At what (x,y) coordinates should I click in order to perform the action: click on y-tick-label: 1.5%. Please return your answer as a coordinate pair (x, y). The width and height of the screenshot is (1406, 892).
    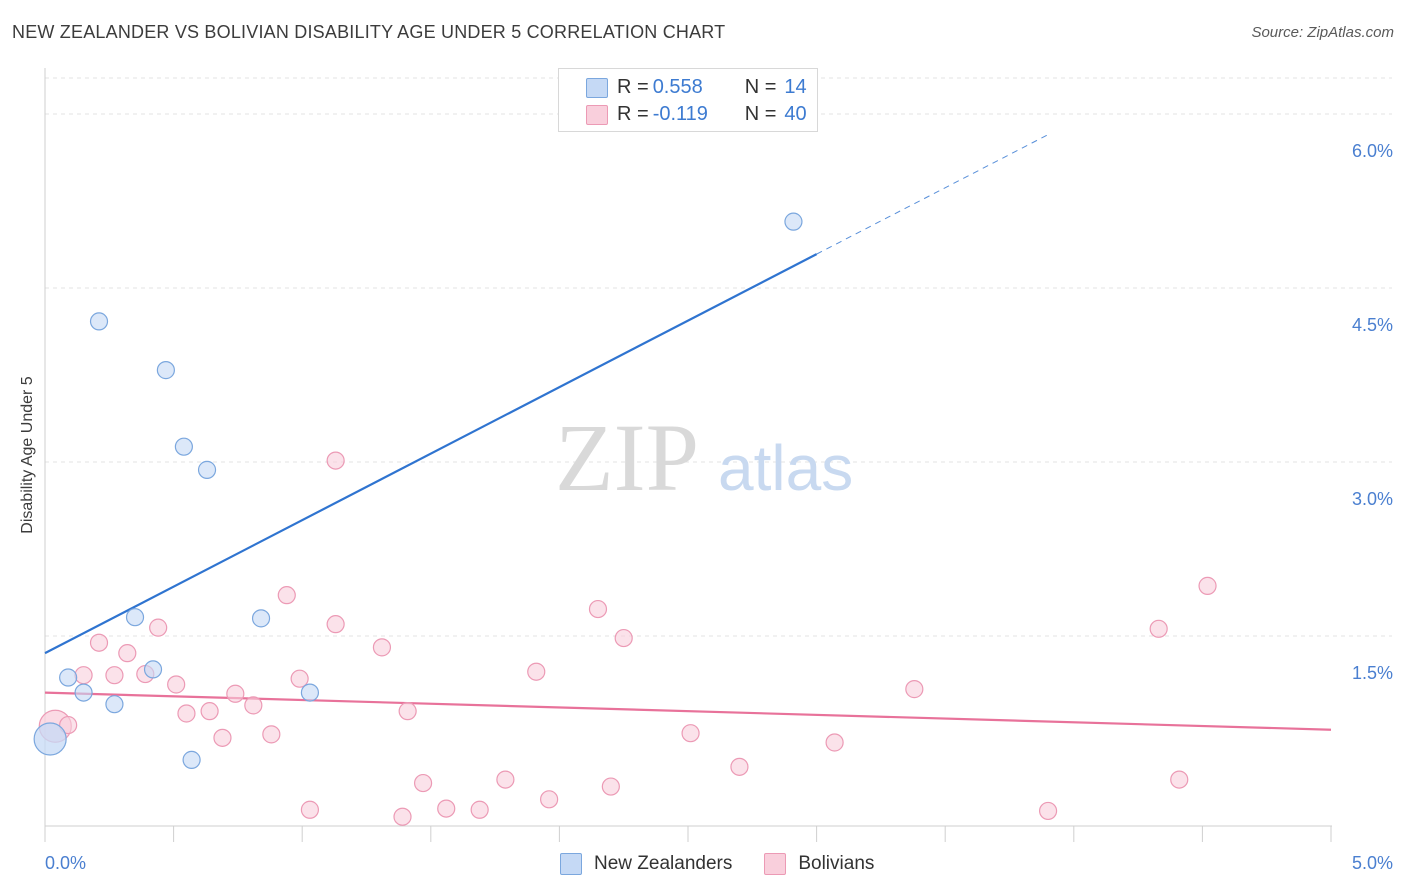
    Looking at the image, I should click on (1372, 673).